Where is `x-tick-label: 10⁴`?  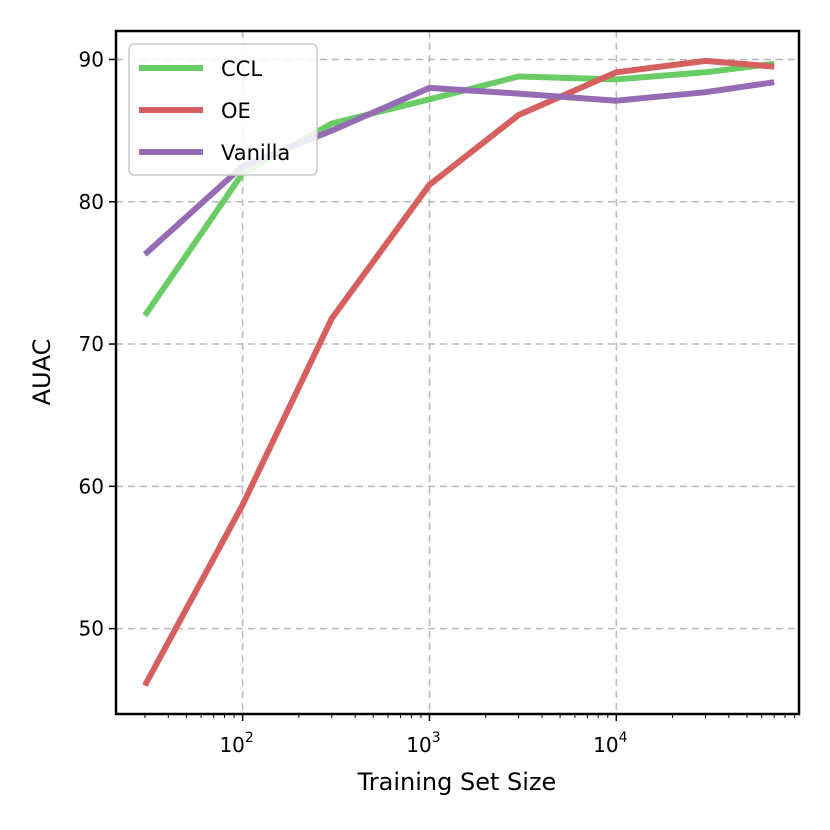 x-tick-label: 10⁴ is located at coordinates (610, 743).